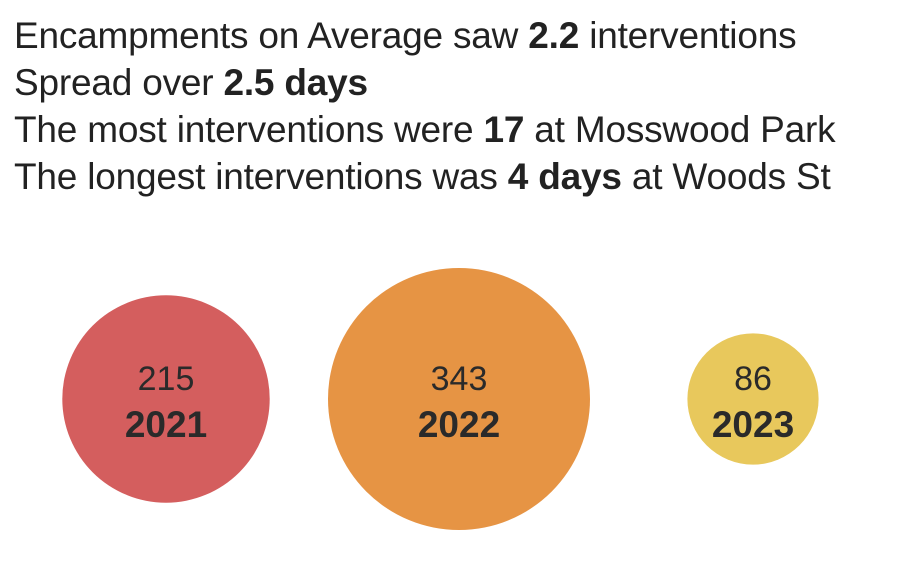  What do you see at coordinates (753, 379) in the screenshot?
I see `bubble-value-label: 86` at bounding box center [753, 379].